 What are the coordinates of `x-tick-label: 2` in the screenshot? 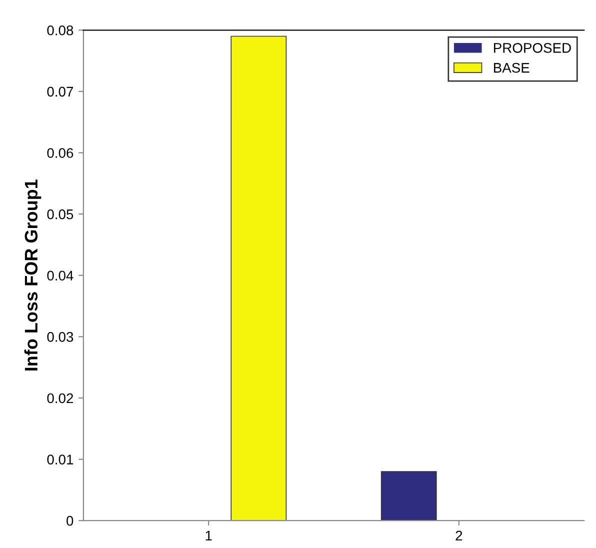 It's located at (459, 535).